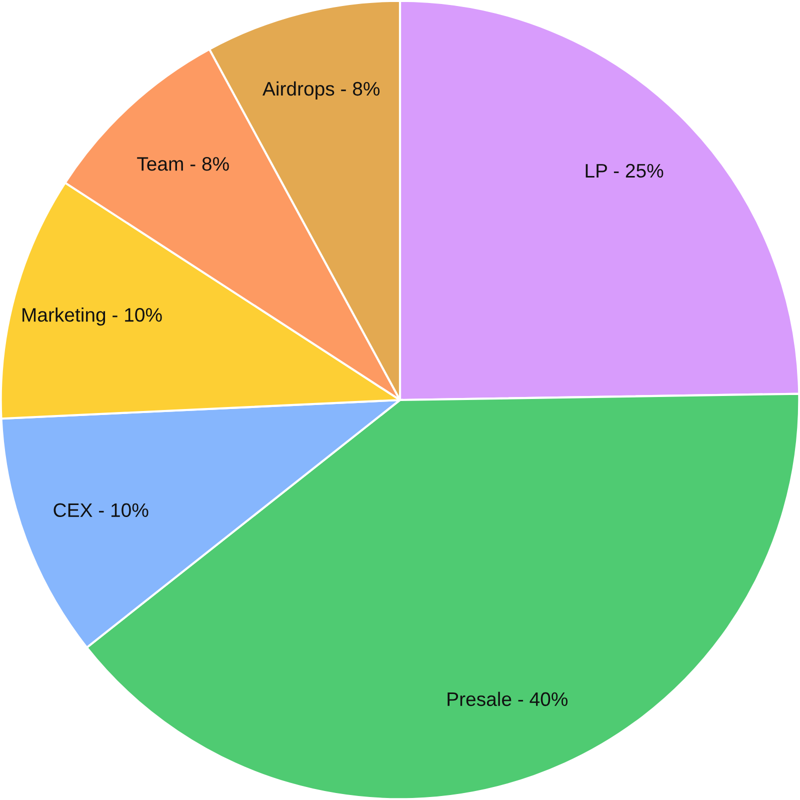 The height and width of the screenshot is (800, 800). What do you see at coordinates (92, 316) in the screenshot?
I see `slice-label: Marketing - 10%` at bounding box center [92, 316].